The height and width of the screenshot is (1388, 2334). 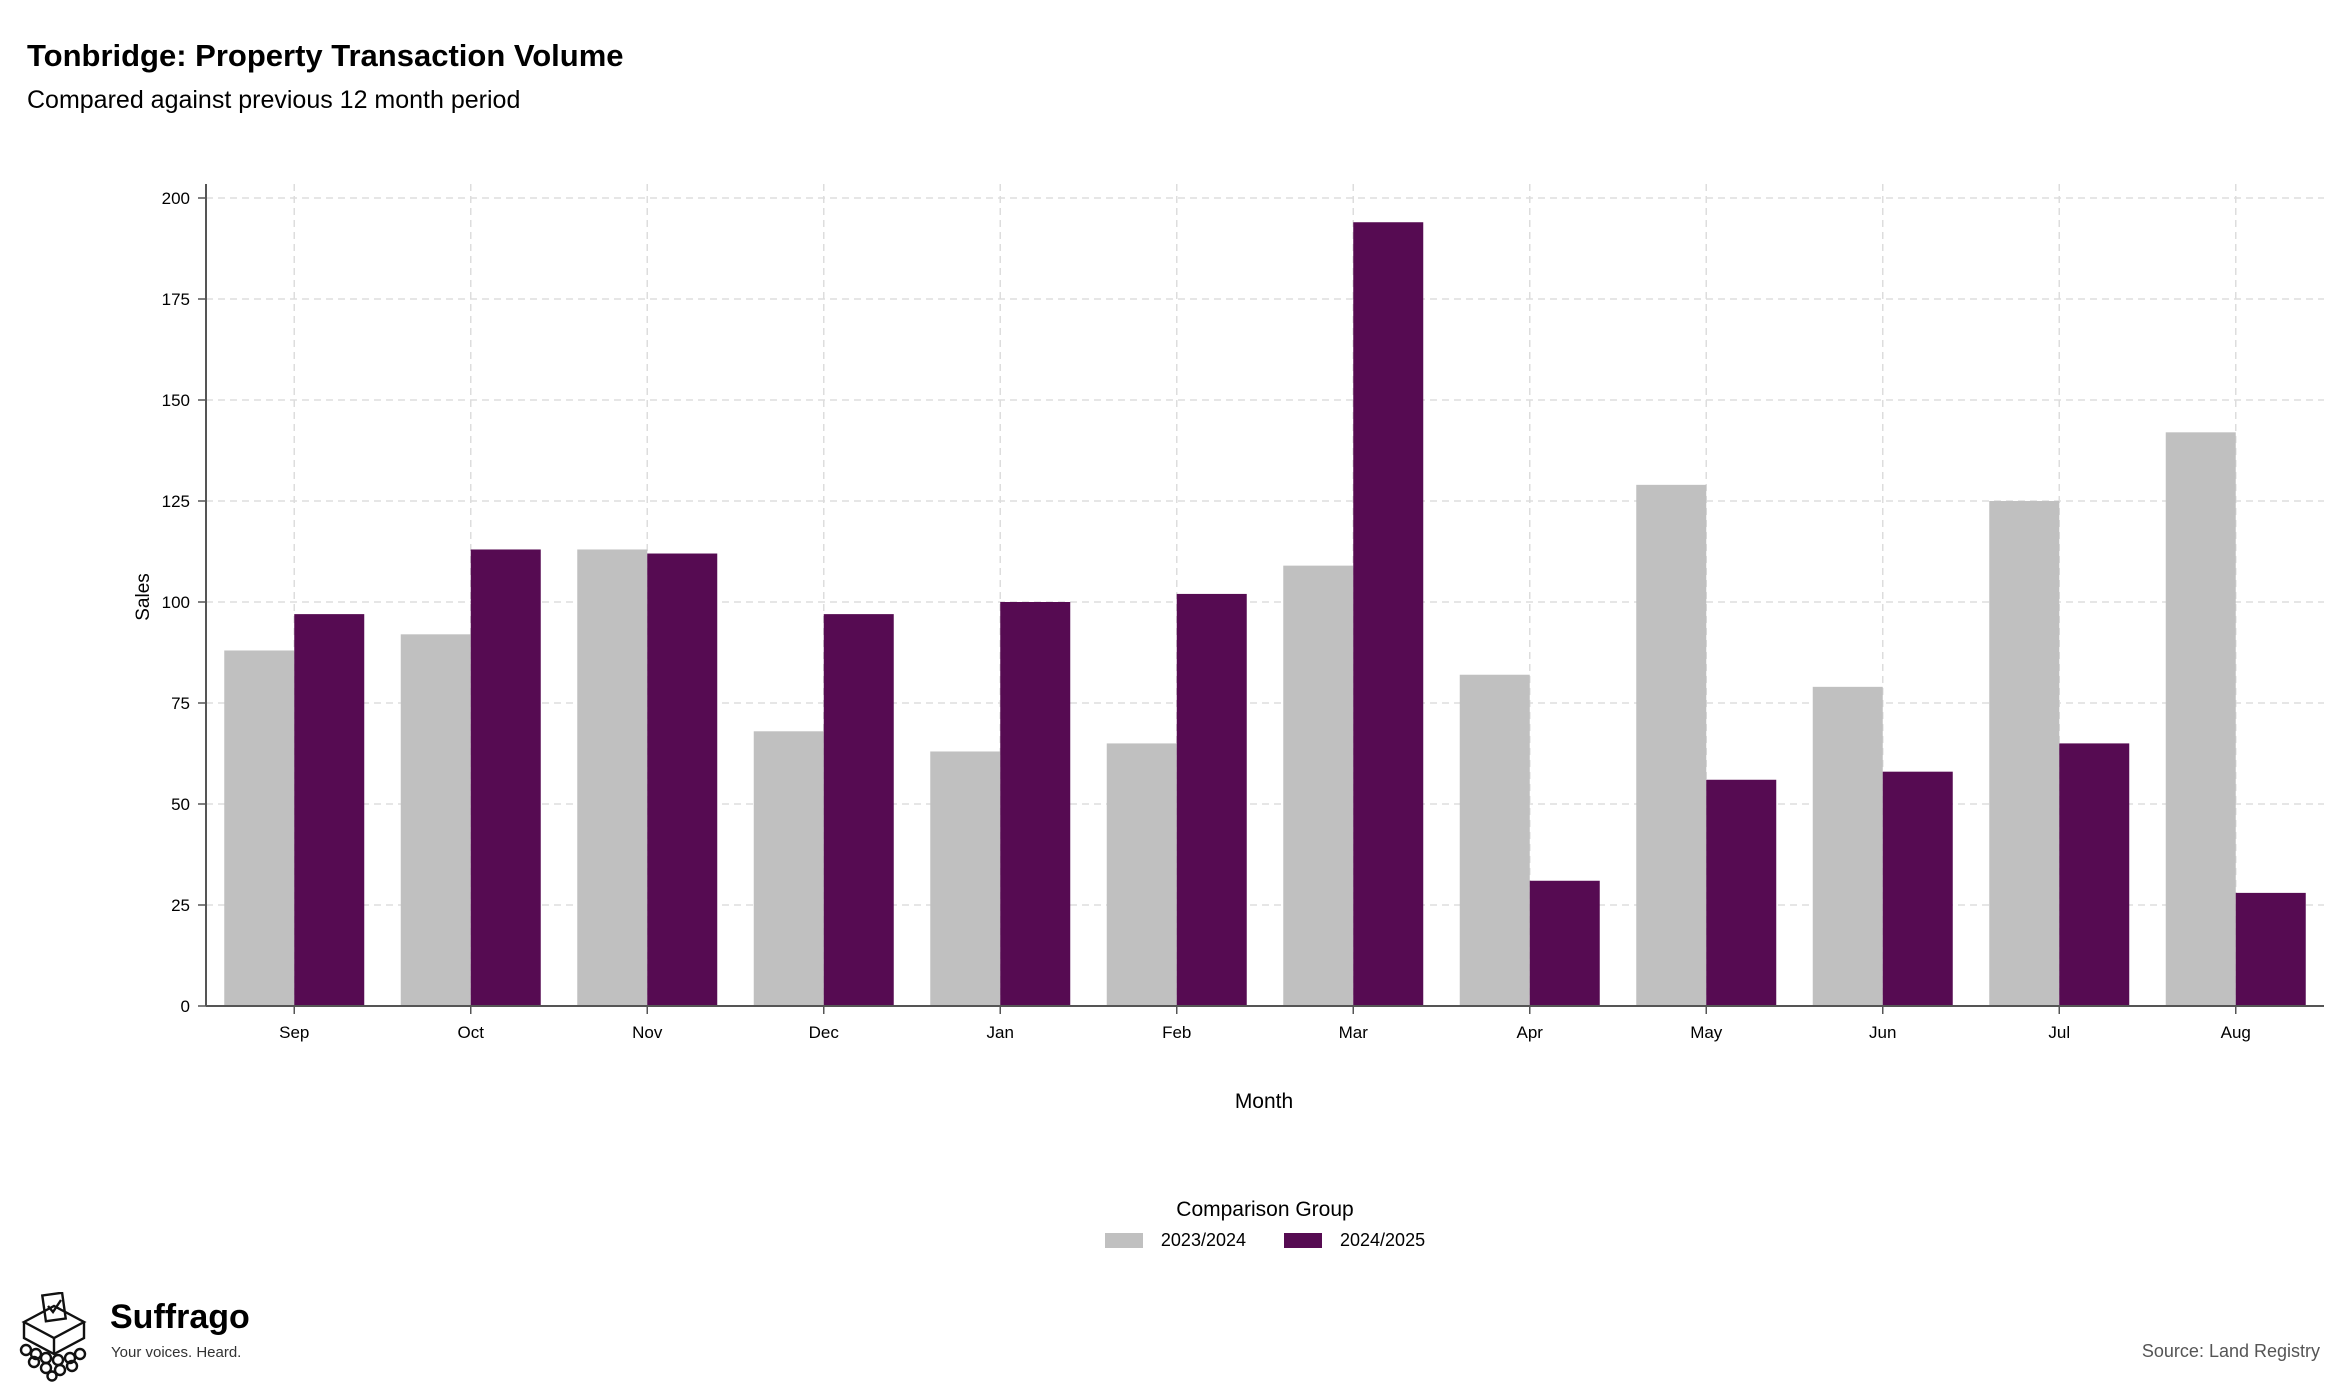 I want to click on bar-2023-2024-oct, so click(x=435, y=820).